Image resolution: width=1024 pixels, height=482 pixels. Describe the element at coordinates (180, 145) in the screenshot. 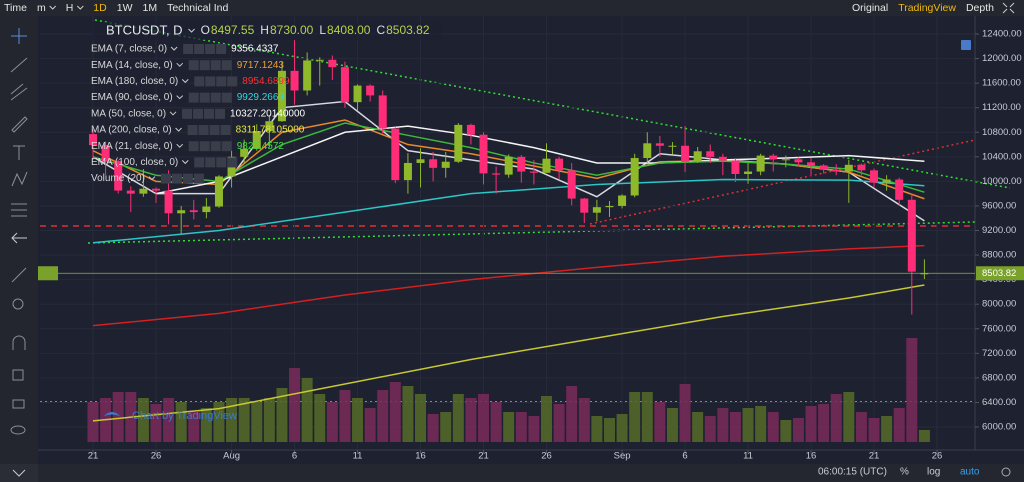

I see `legend-arrow` at that location.